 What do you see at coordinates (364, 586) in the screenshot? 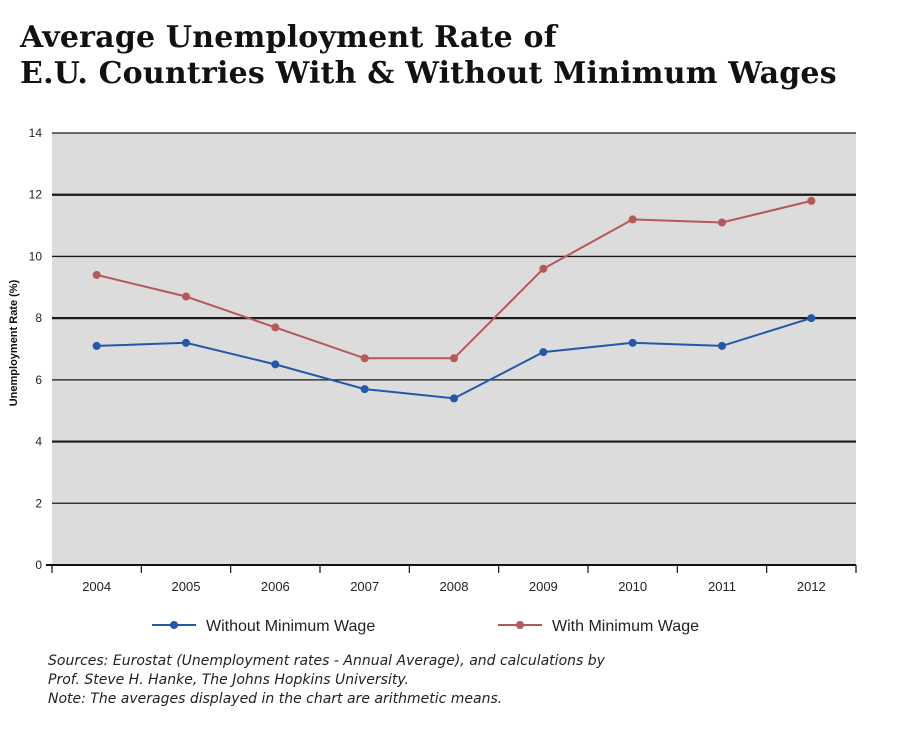
I see `x-tick-label: 2007` at bounding box center [364, 586].